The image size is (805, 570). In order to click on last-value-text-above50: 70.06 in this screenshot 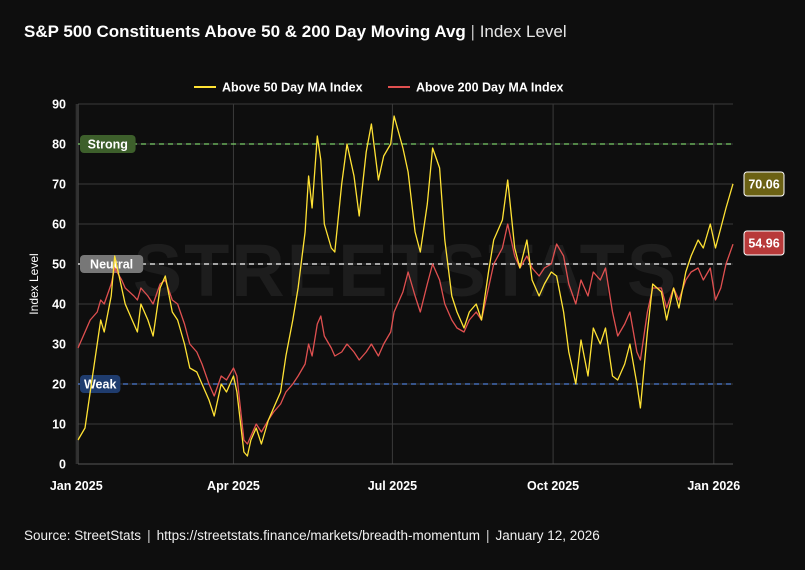, I will do `click(763, 185)`.